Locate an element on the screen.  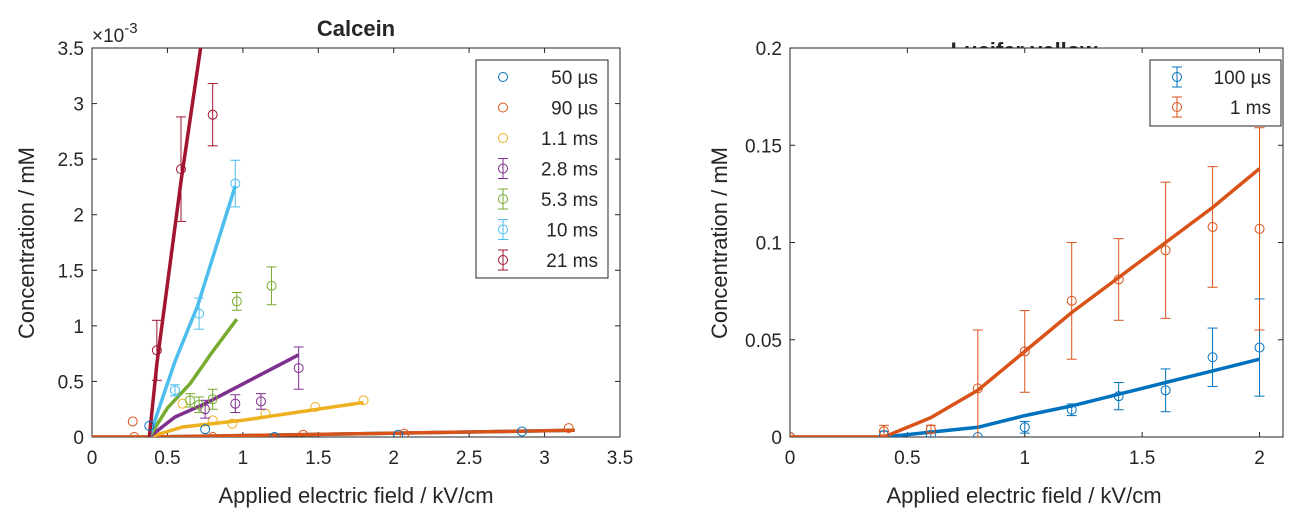
chart1-y-tick-label: 0 is located at coordinates (78, 438).